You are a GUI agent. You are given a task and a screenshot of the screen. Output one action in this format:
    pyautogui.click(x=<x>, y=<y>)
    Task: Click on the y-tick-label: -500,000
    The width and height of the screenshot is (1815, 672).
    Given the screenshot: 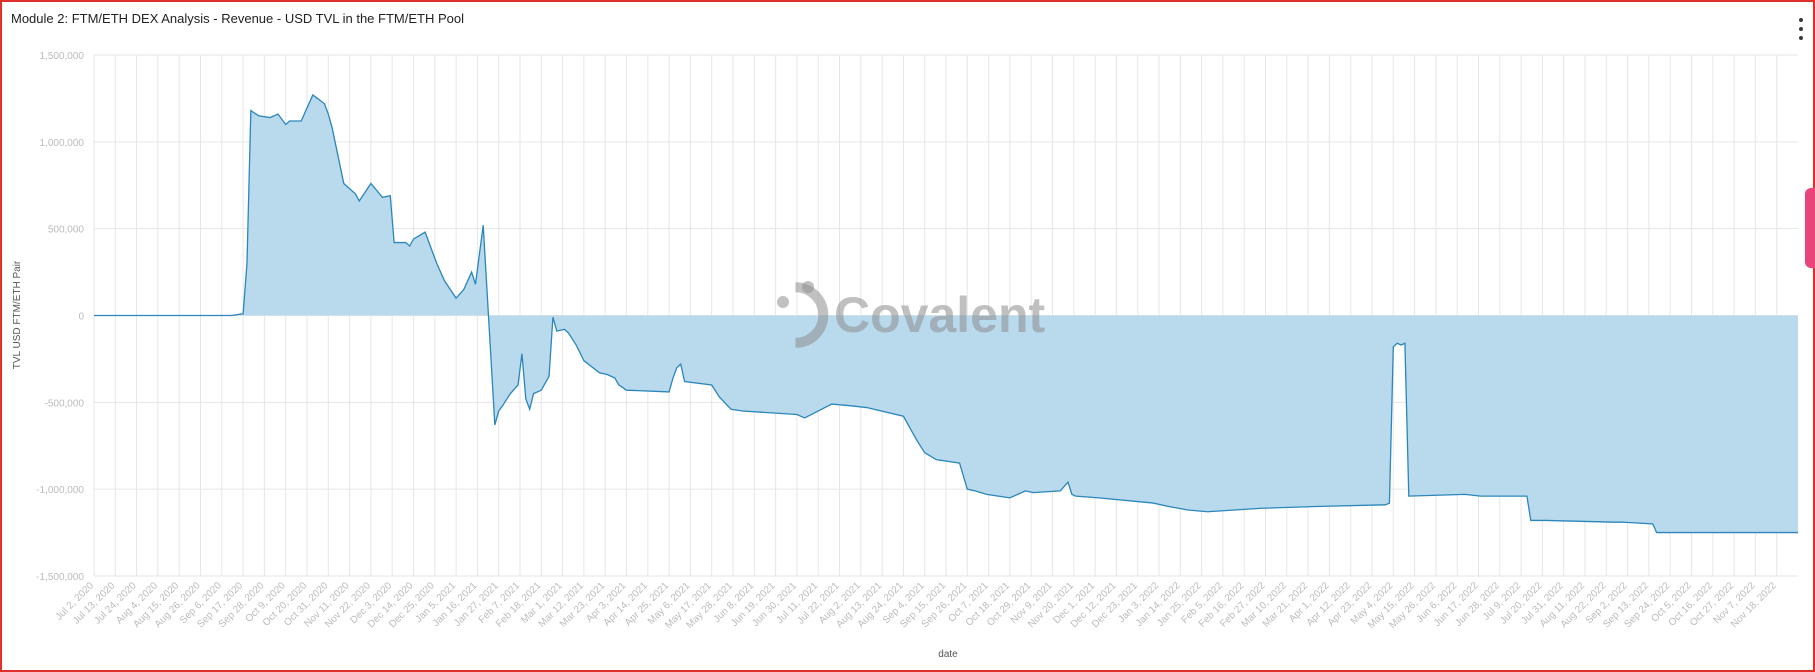 What is the action you would take?
    pyautogui.click(x=65, y=403)
    